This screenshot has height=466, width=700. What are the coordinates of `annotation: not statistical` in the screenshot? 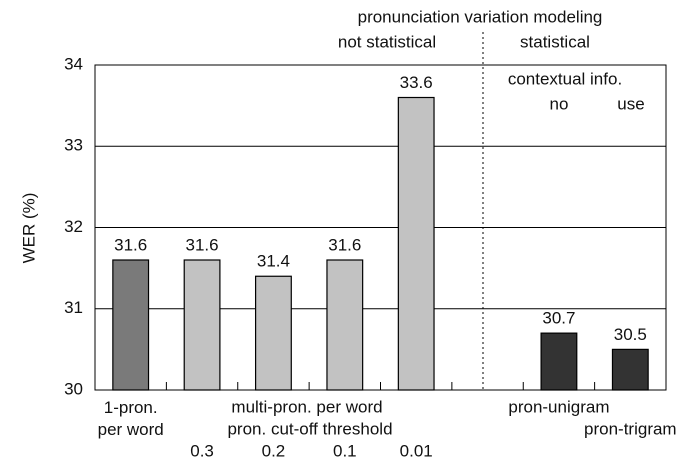 It's located at (387, 41).